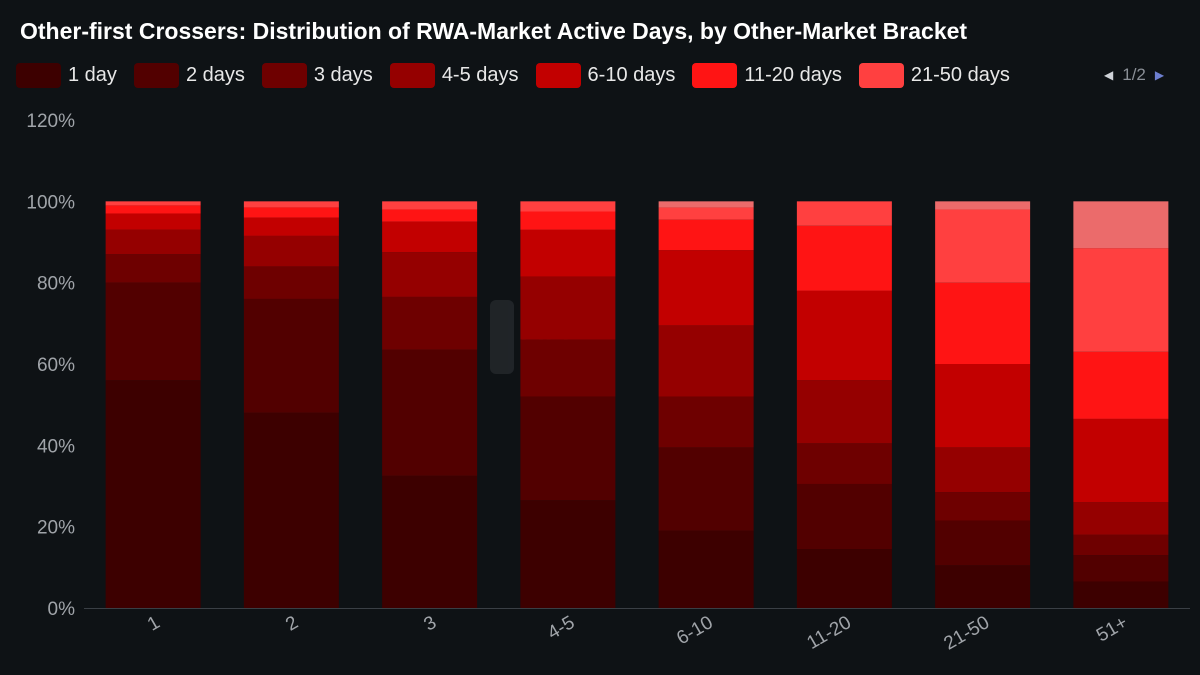  Describe the element at coordinates (844, 463) in the screenshot. I see `bar-segment-11-20-3-days` at that location.